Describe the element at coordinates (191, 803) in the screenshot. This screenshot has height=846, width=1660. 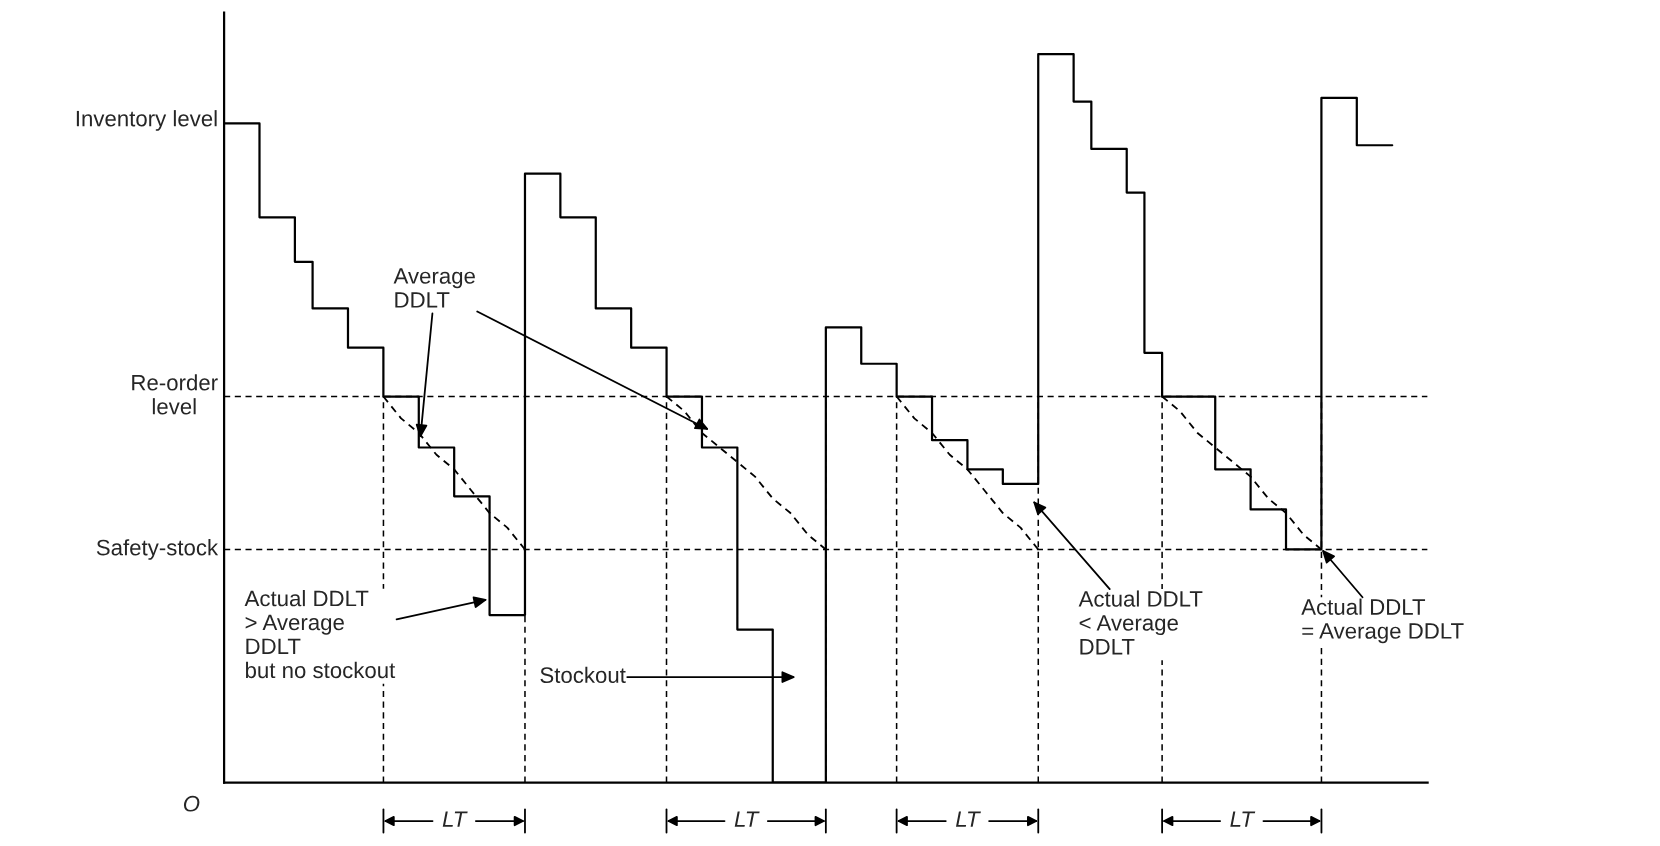
I see `text: O` at that location.